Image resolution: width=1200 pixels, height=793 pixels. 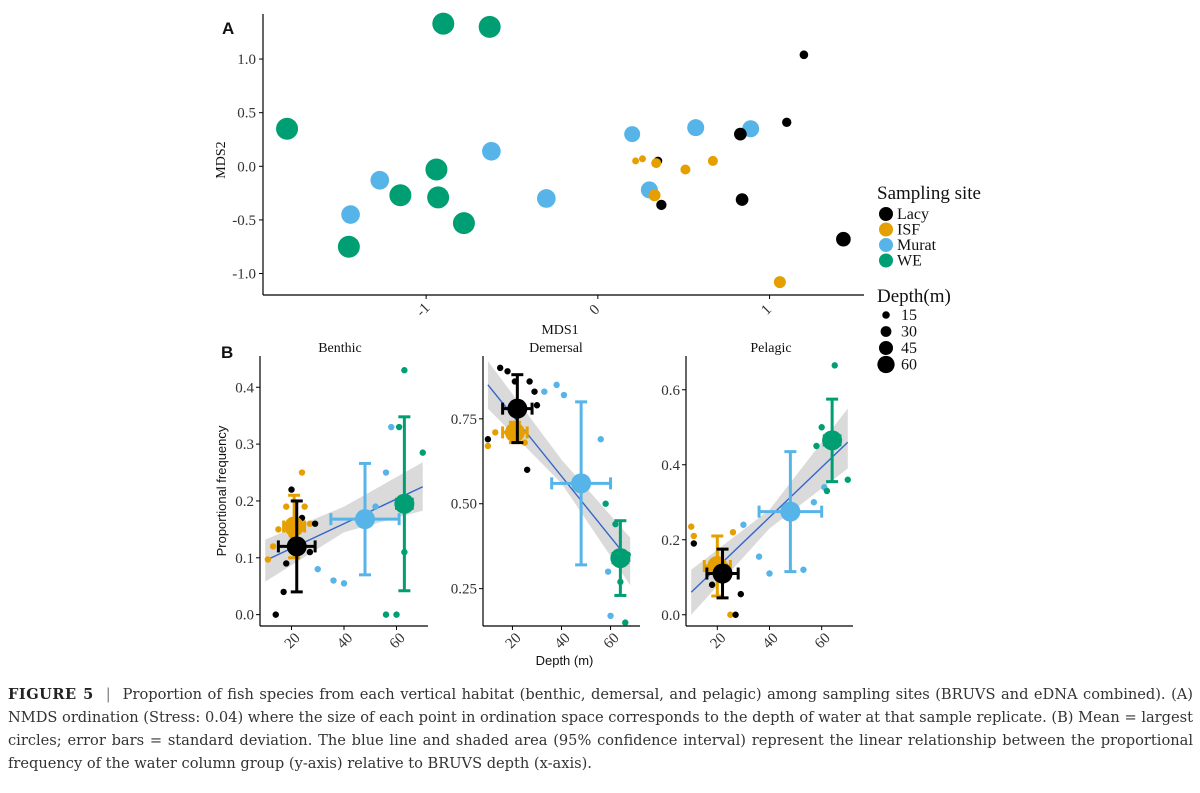 I want to click on legend-site-title: Sampling site, so click(x=929, y=193).